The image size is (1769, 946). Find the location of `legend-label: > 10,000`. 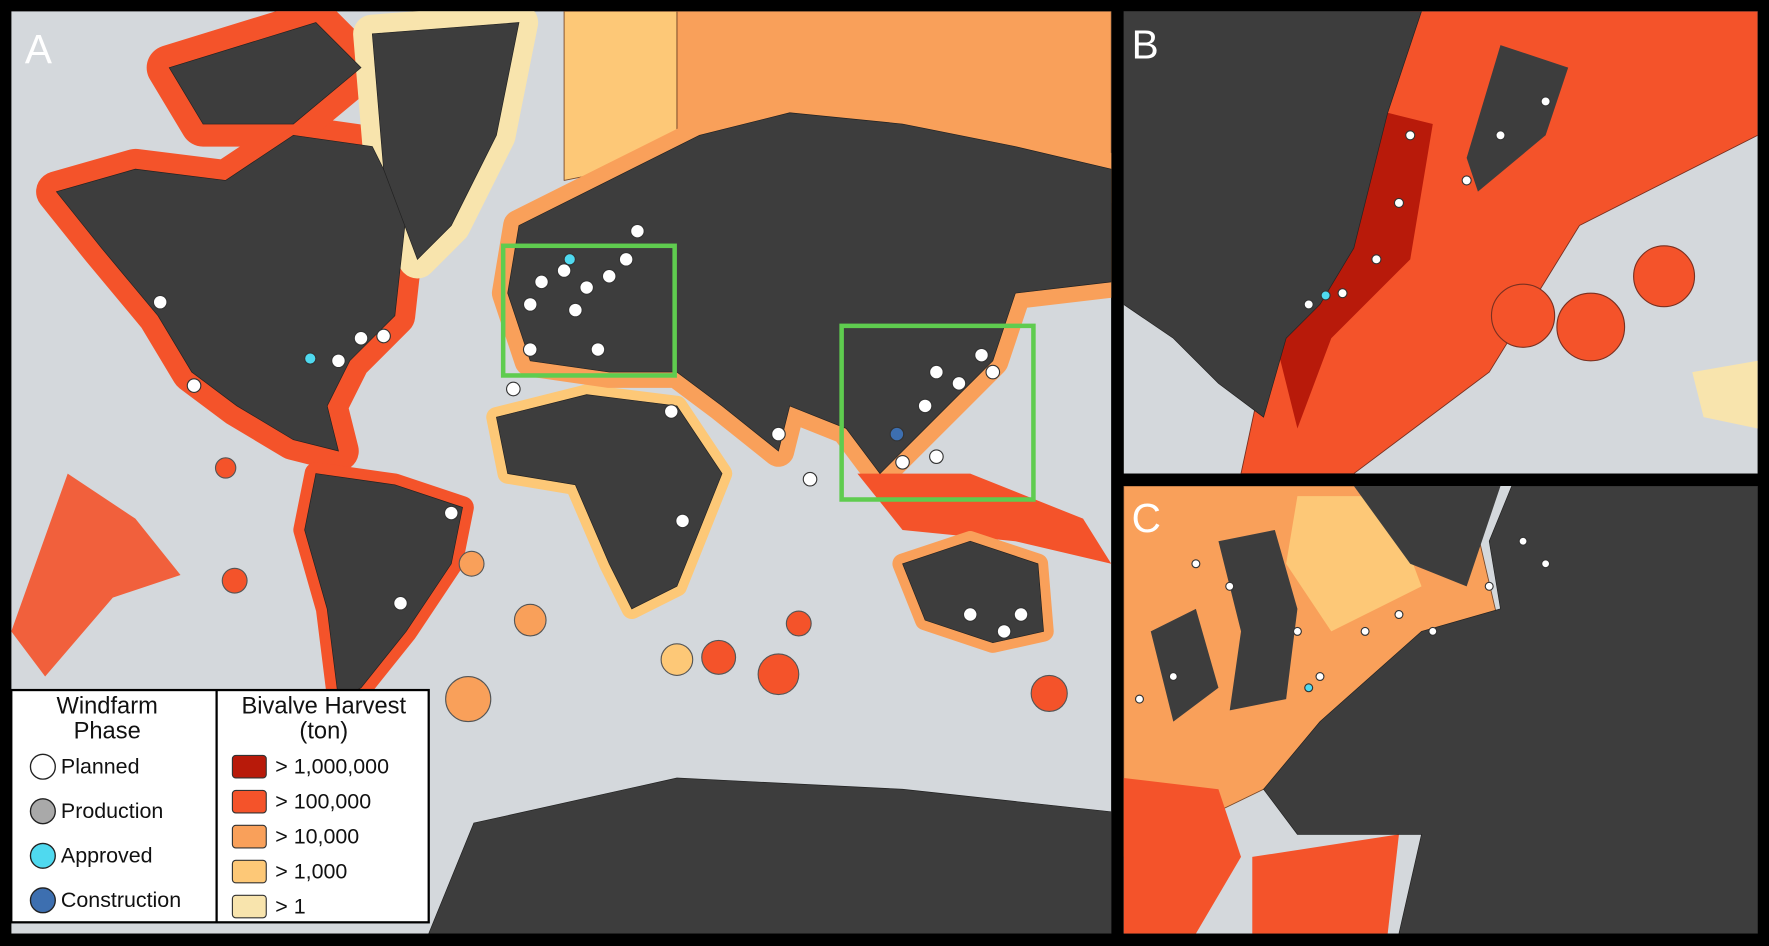

legend-label: > 10,000 is located at coordinates (317, 836).